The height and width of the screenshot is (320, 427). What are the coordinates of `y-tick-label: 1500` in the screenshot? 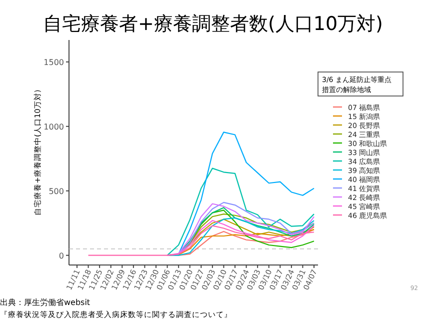 It's located at (54, 62).